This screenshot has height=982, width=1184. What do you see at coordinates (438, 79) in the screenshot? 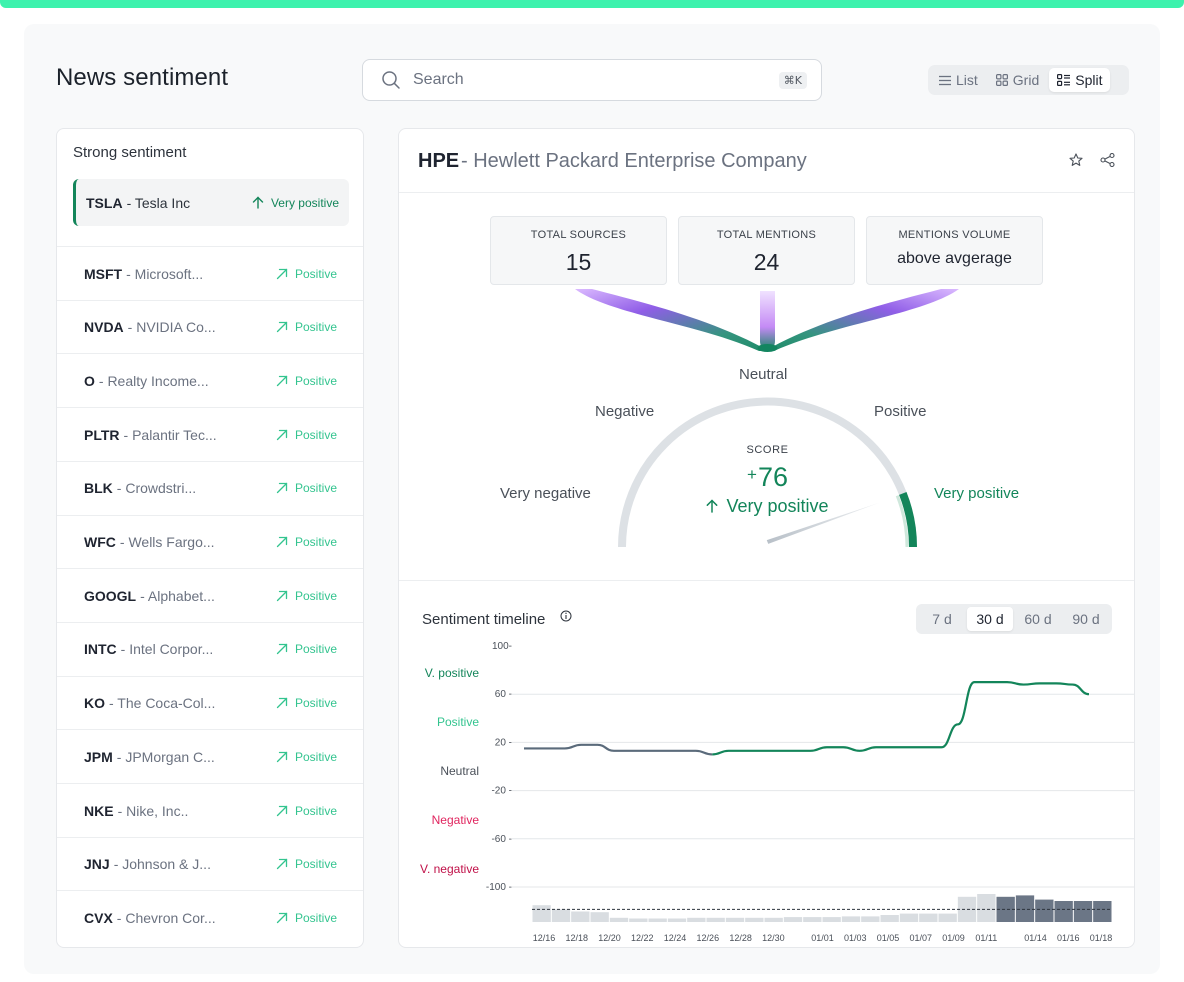
I see `search-input: Search` at bounding box center [438, 79].